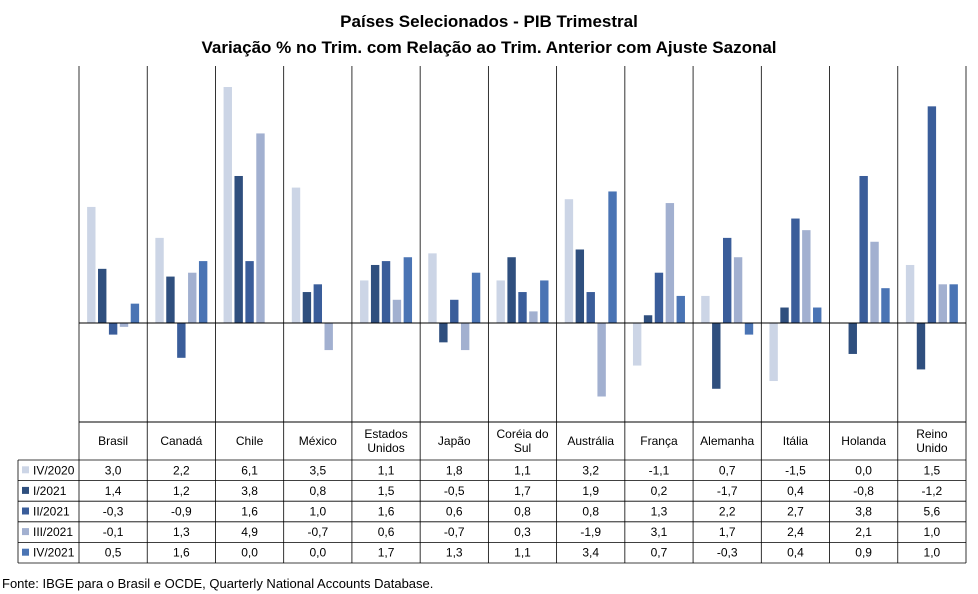 The height and width of the screenshot is (594, 978). I want to click on data-label: 1,9, so click(590, 491).